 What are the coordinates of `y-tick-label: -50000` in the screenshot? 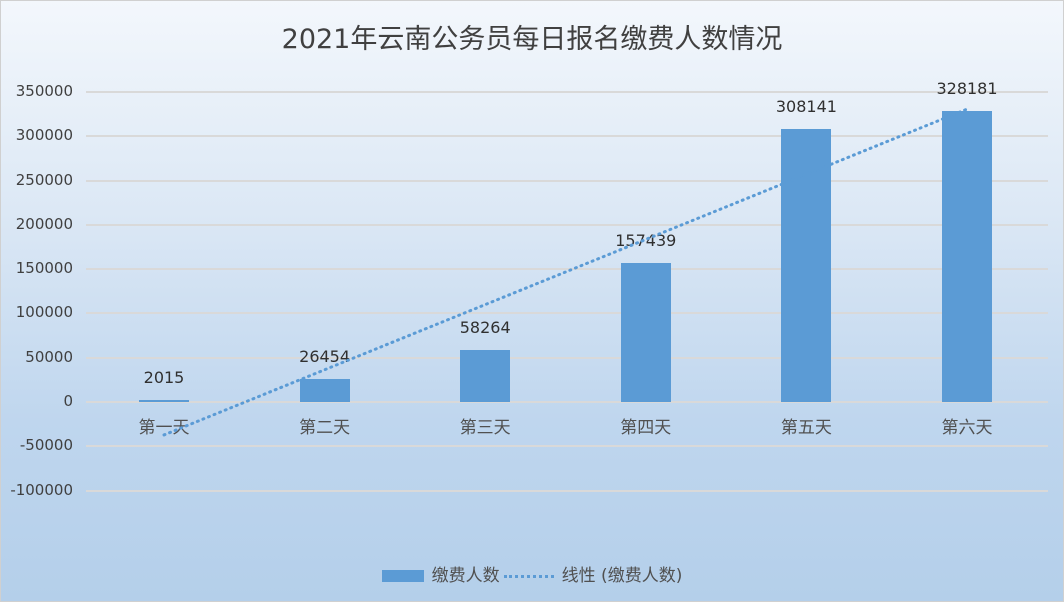 It's located at (46, 445).